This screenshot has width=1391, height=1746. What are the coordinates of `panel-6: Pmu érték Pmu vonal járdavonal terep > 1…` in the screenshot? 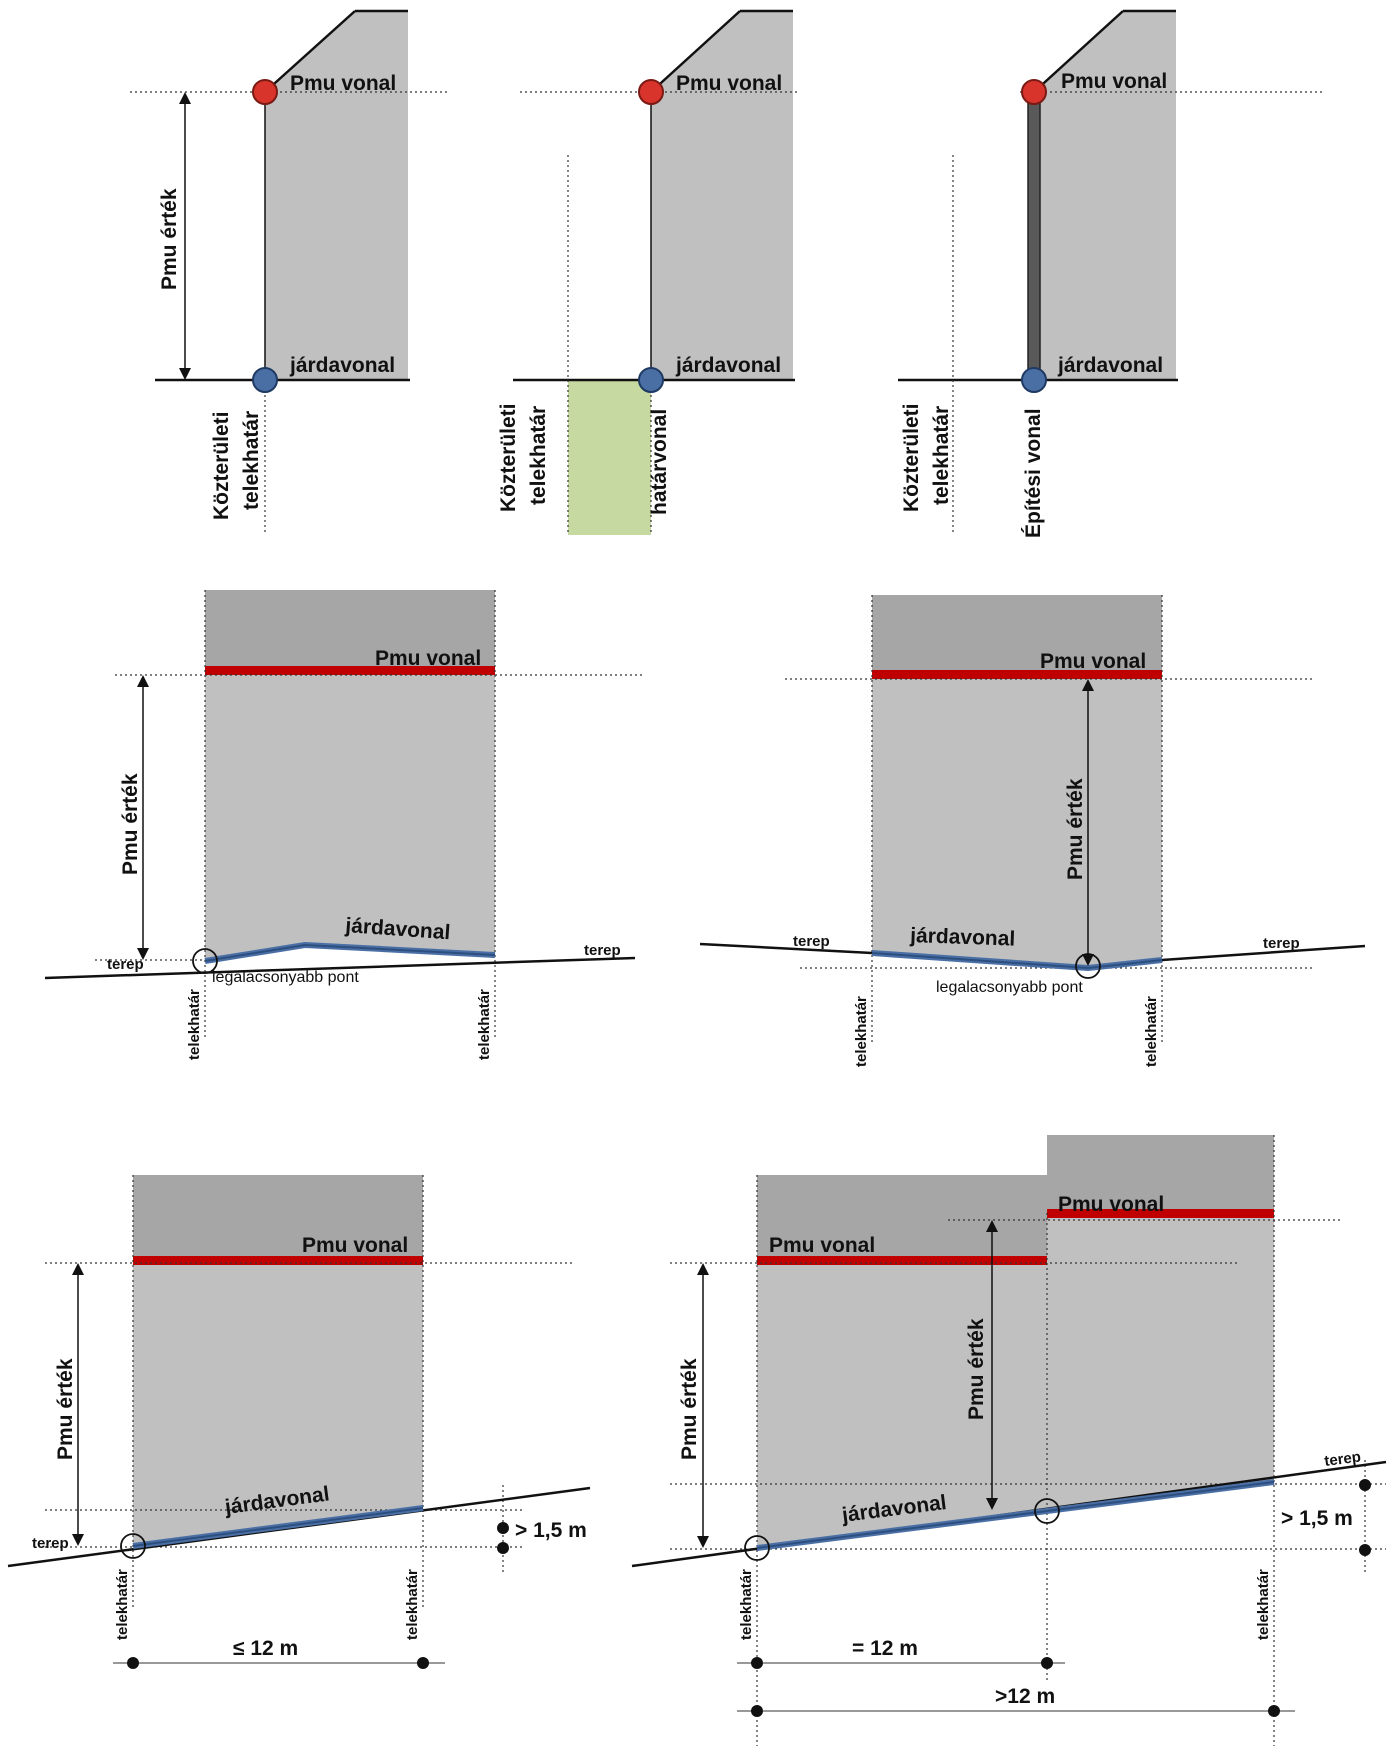 It's located at (299, 1422).